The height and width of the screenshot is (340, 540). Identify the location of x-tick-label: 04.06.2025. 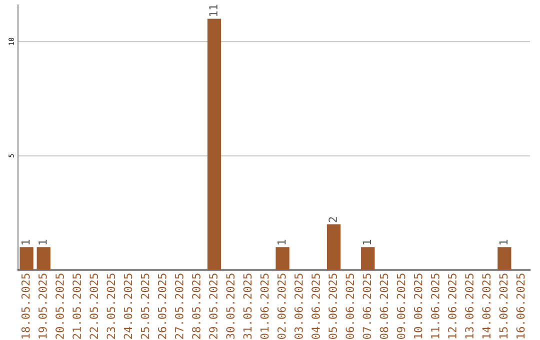
(316, 306).